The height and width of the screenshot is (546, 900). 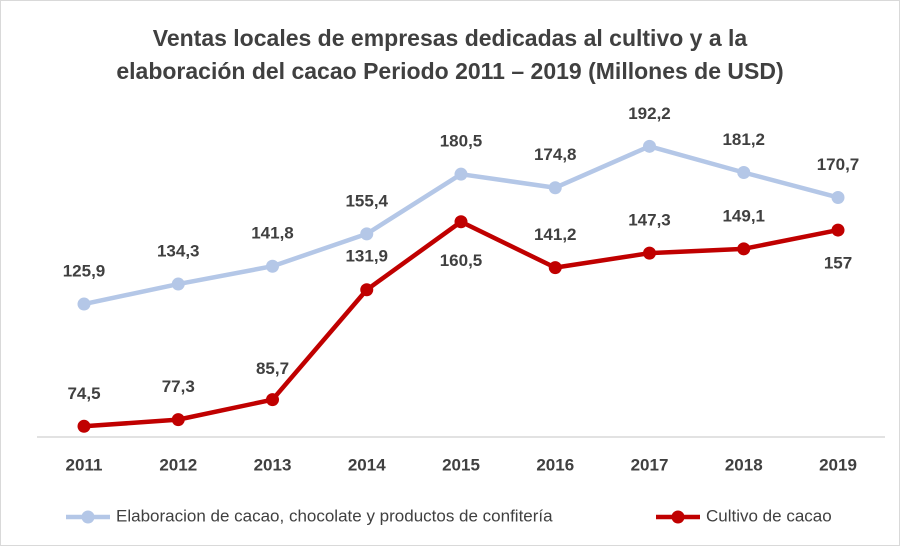 What do you see at coordinates (83, 393) in the screenshot?
I see `data-label: 74,5` at bounding box center [83, 393].